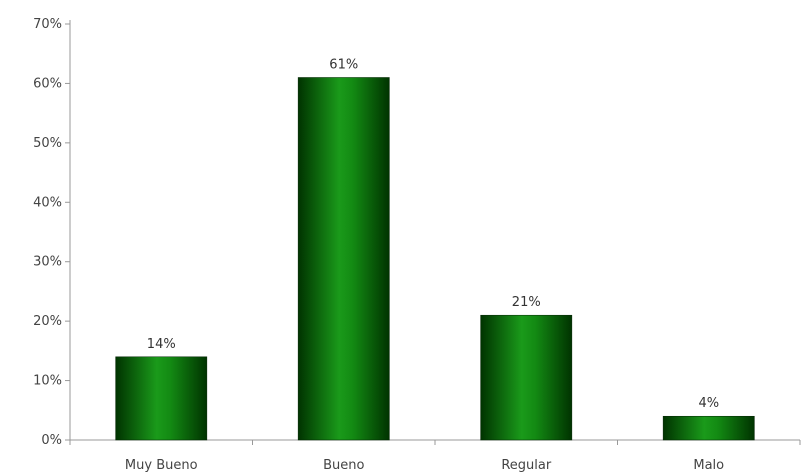  Describe the element at coordinates (51, 440) in the screenshot. I see `y-tick-label: 0%` at that location.